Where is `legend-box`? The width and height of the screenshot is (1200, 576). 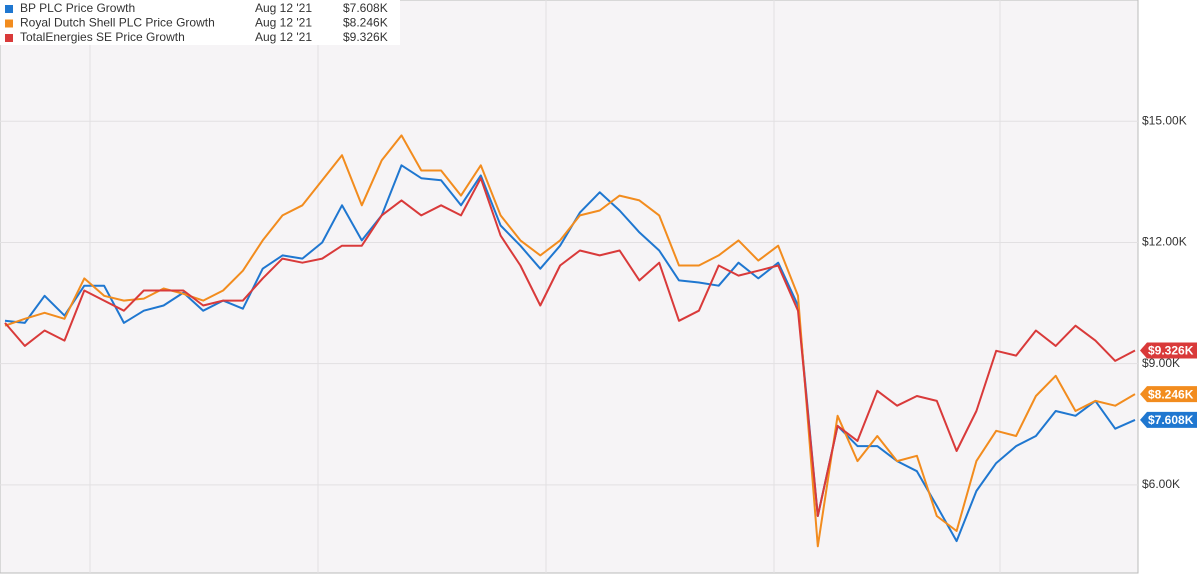 legend-box is located at coordinates (200, 22).